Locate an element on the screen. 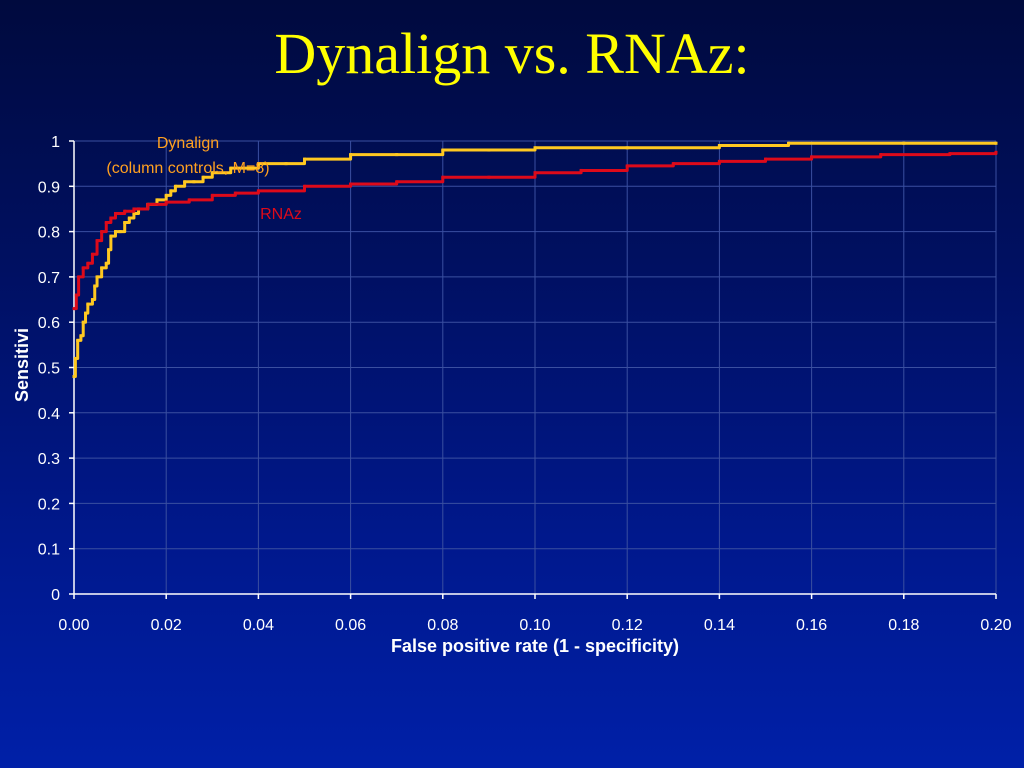 The width and height of the screenshot is (1024, 768). series-label-rnaz: RNAz is located at coordinates (281, 214).